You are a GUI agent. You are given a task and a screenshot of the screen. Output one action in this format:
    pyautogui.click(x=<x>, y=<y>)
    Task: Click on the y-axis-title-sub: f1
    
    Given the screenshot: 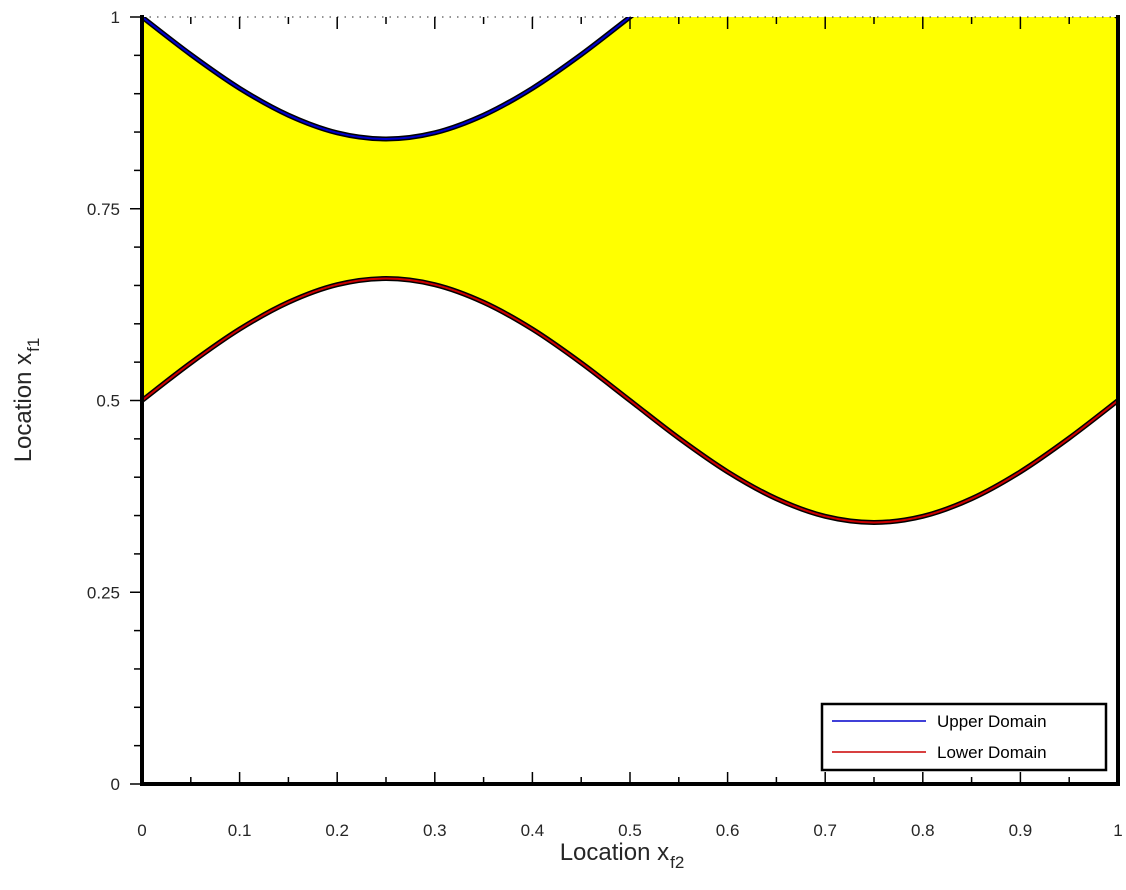 What is the action you would take?
    pyautogui.click(x=33, y=345)
    